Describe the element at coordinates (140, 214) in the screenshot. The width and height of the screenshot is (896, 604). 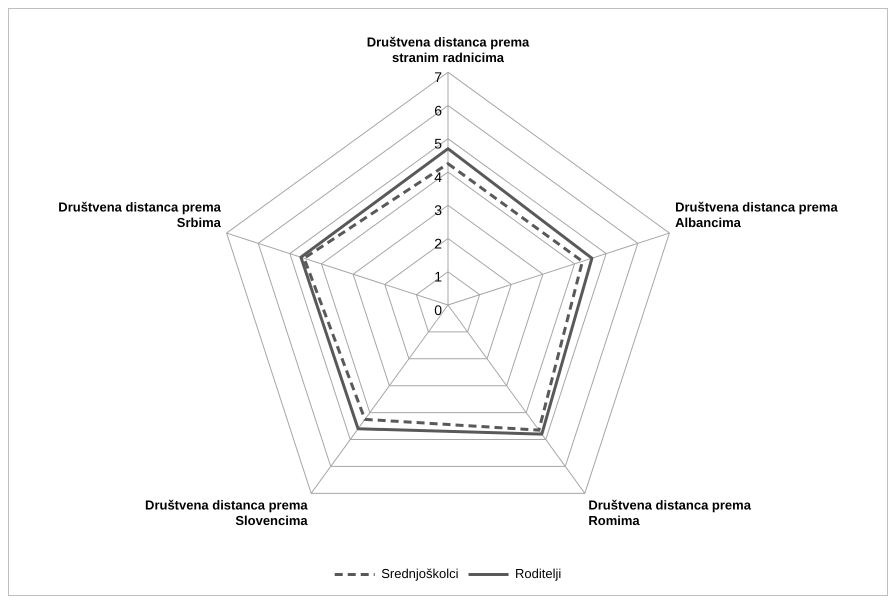
I see `spoke-label: Društvena distanca prema Srbima` at that location.